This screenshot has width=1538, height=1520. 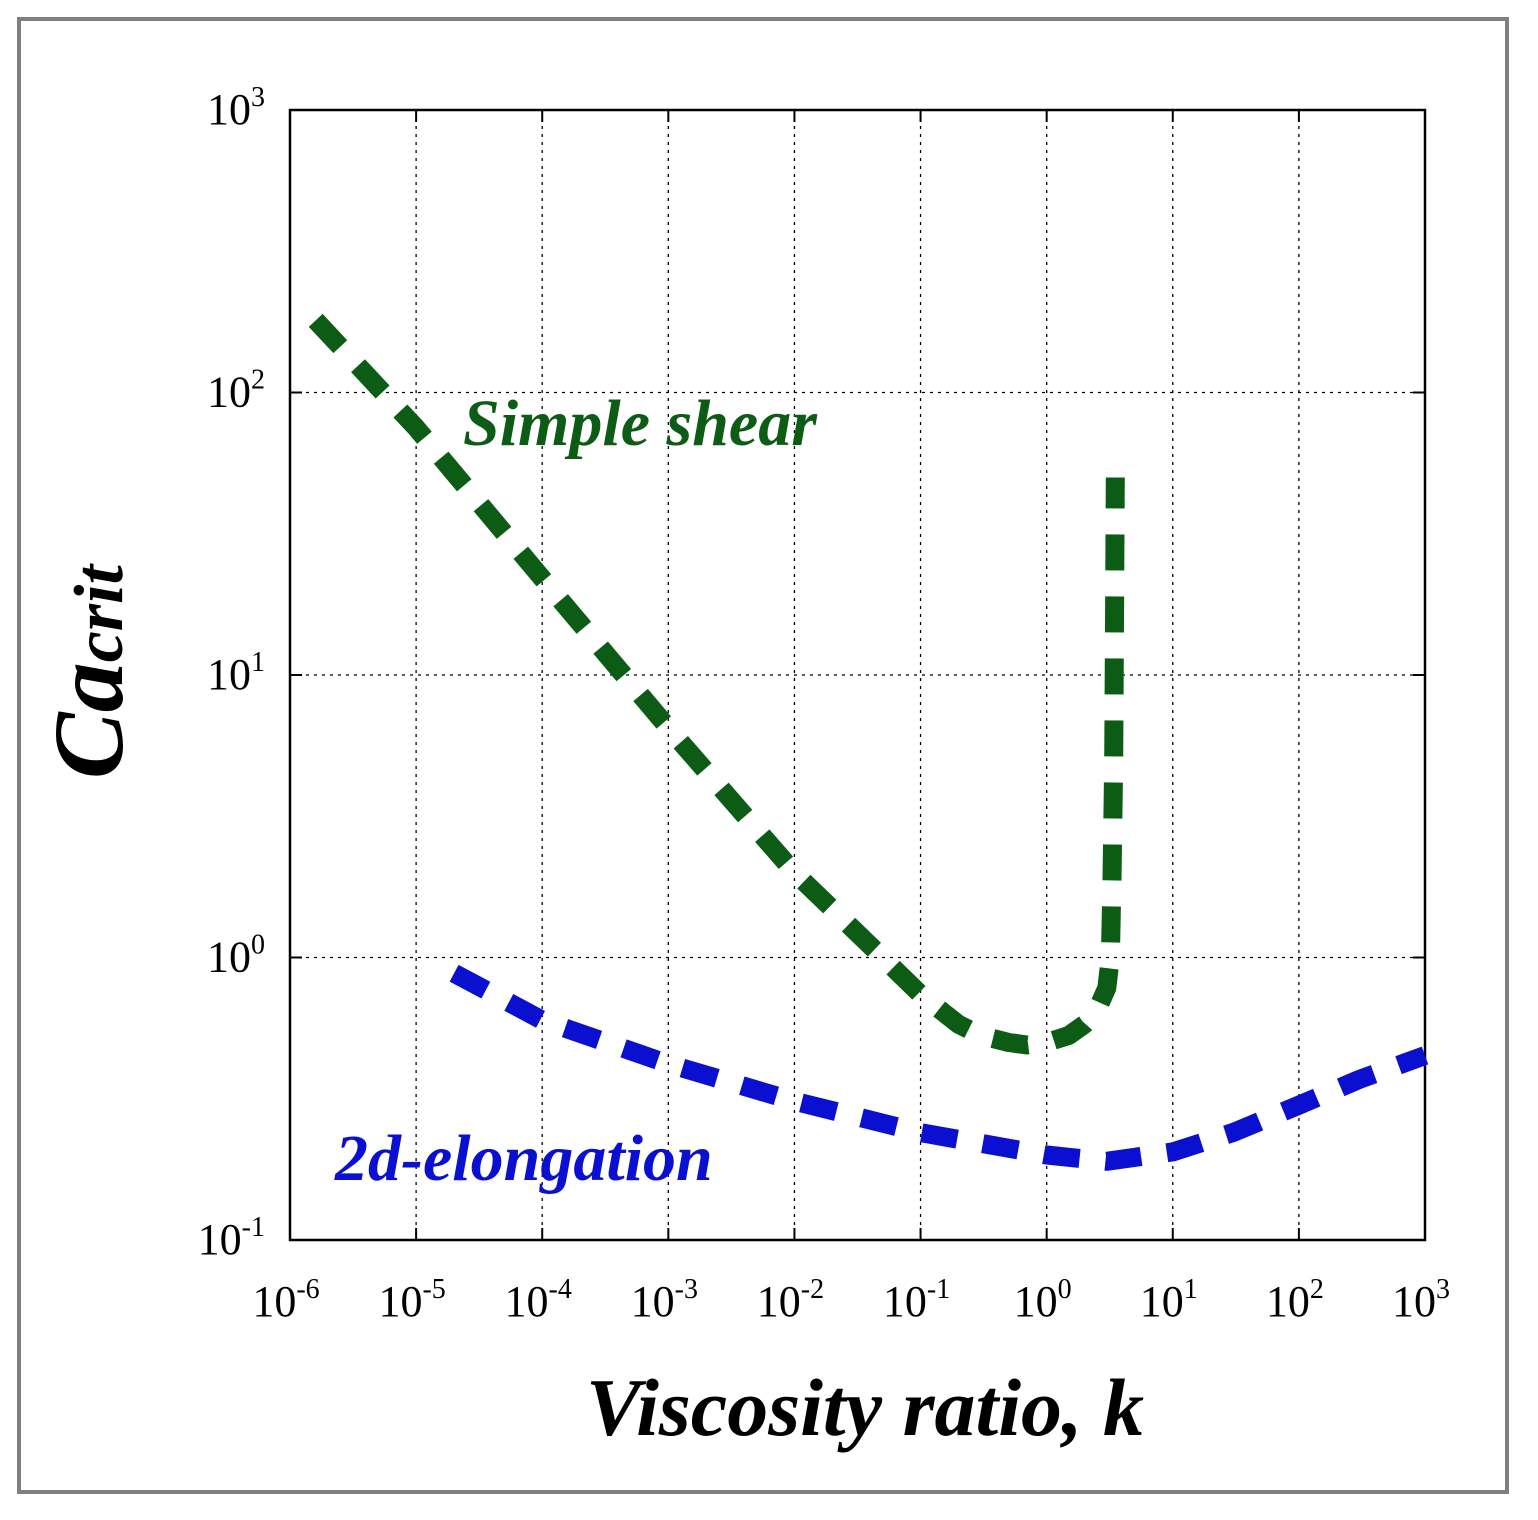 I want to click on x-tick-label: 10³, so click(x=1421, y=1300).